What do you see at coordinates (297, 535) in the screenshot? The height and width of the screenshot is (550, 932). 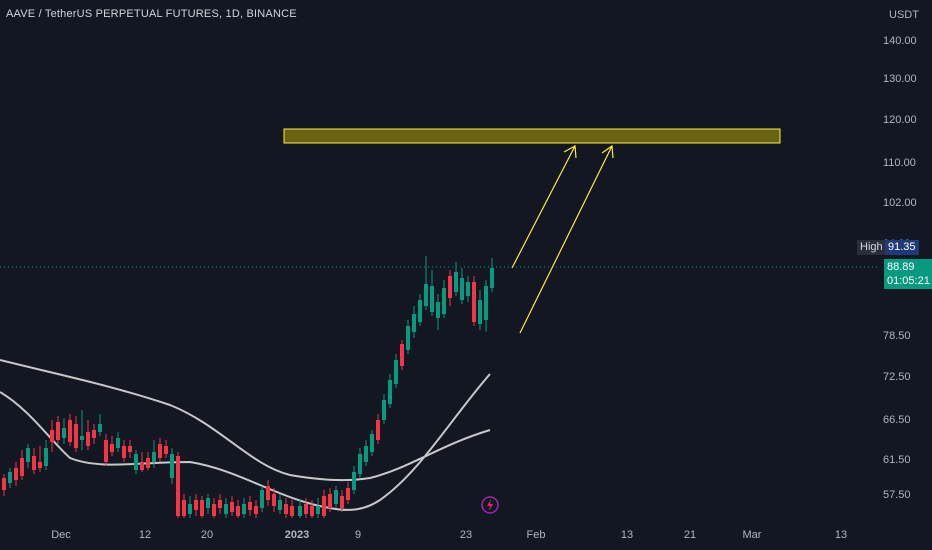 I see `time-tick: 2023` at bounding box center [297, 535].